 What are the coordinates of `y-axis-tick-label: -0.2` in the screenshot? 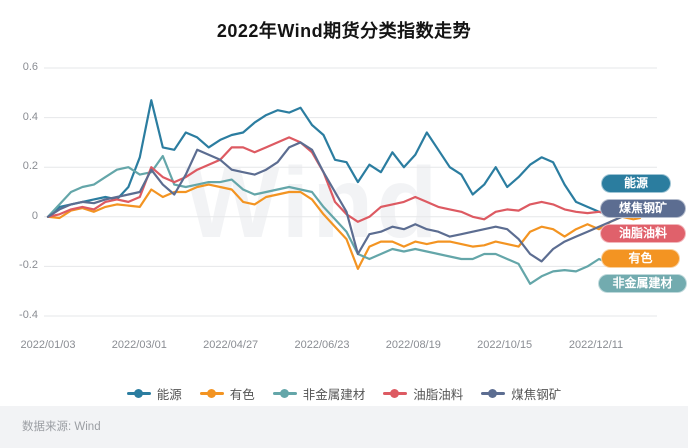 It's located at (28, 265).